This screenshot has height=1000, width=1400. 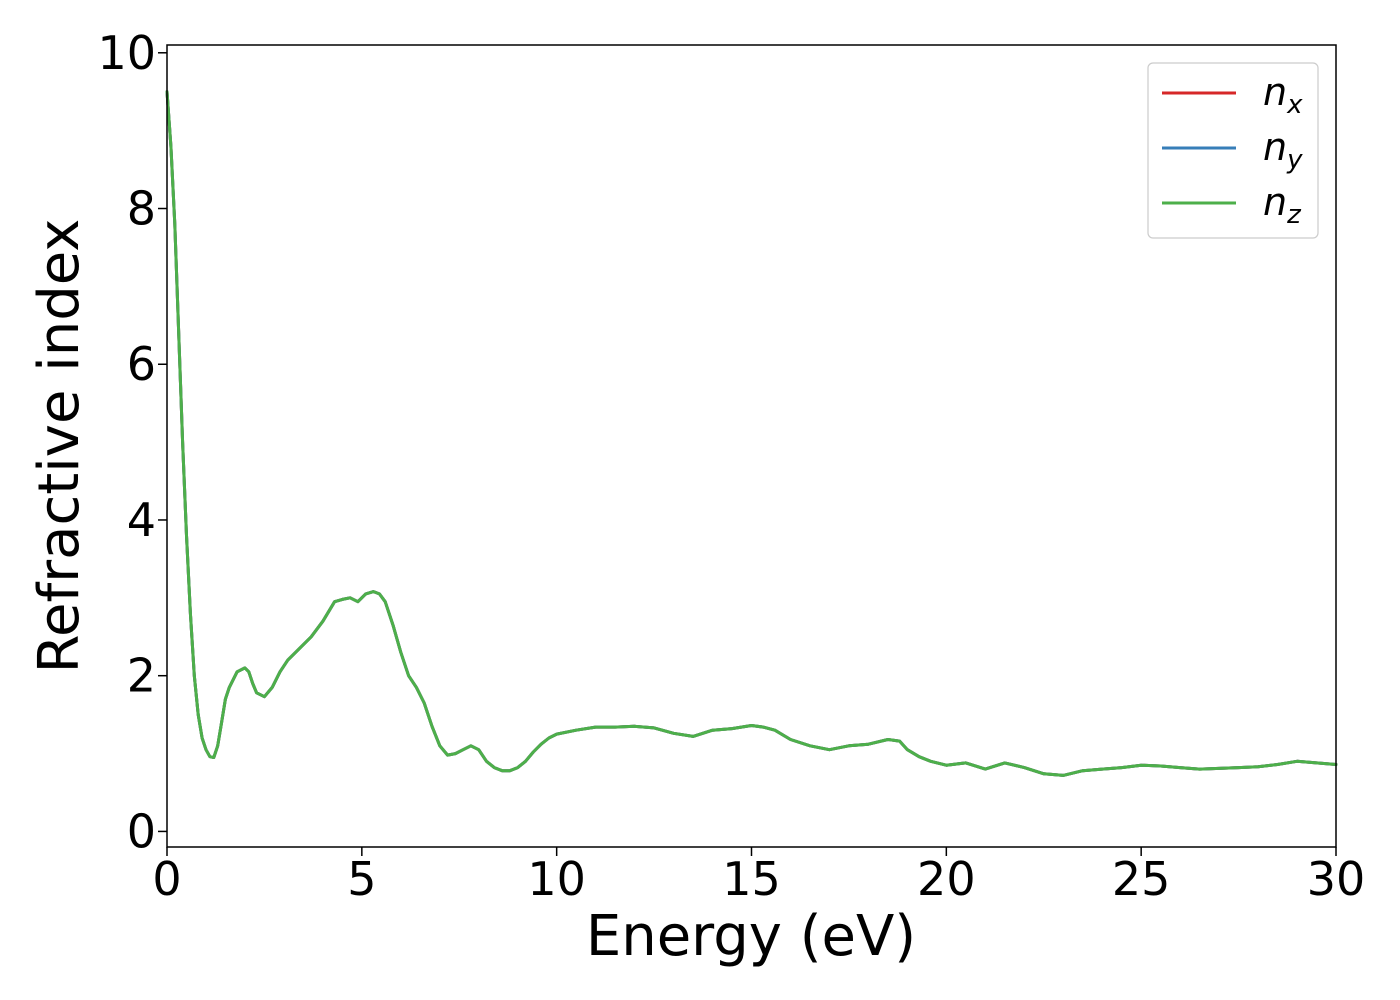 What do you see at coordinates (141, 676) in the screenshot?
I see `y-tick-label: 2` at bounding box center [141, 676].